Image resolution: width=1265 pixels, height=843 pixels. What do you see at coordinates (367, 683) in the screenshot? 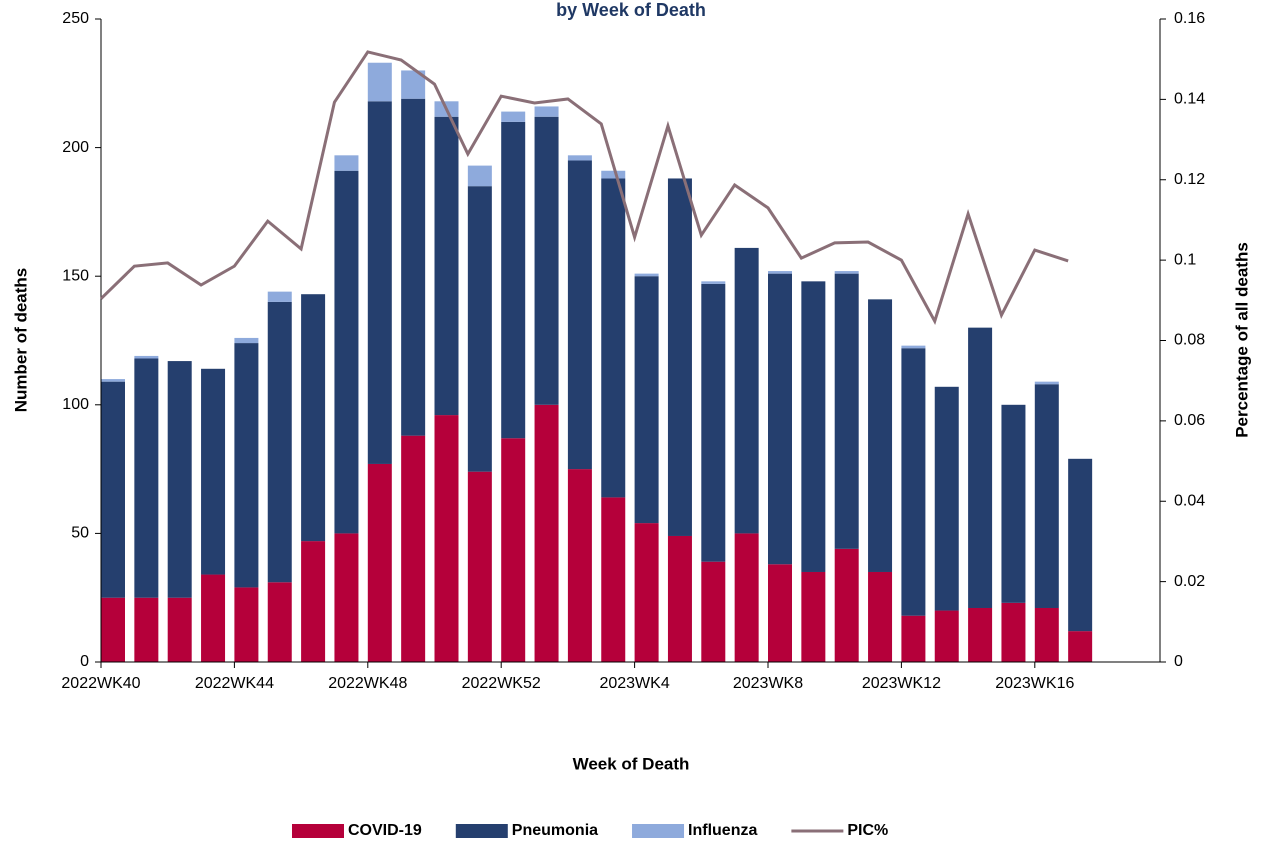
I see `x-tick-label: 2022WK48` at bounding box center [367, 683].